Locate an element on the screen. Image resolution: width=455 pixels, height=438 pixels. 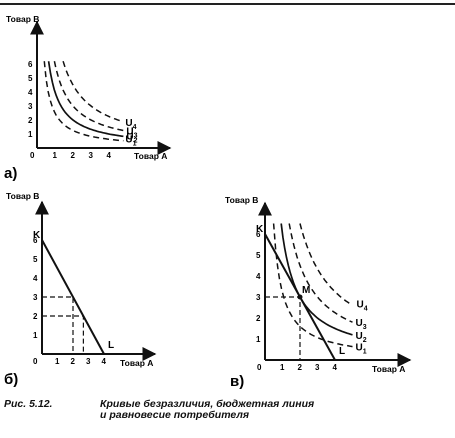
top-rule is located at coordinates (227, 4).